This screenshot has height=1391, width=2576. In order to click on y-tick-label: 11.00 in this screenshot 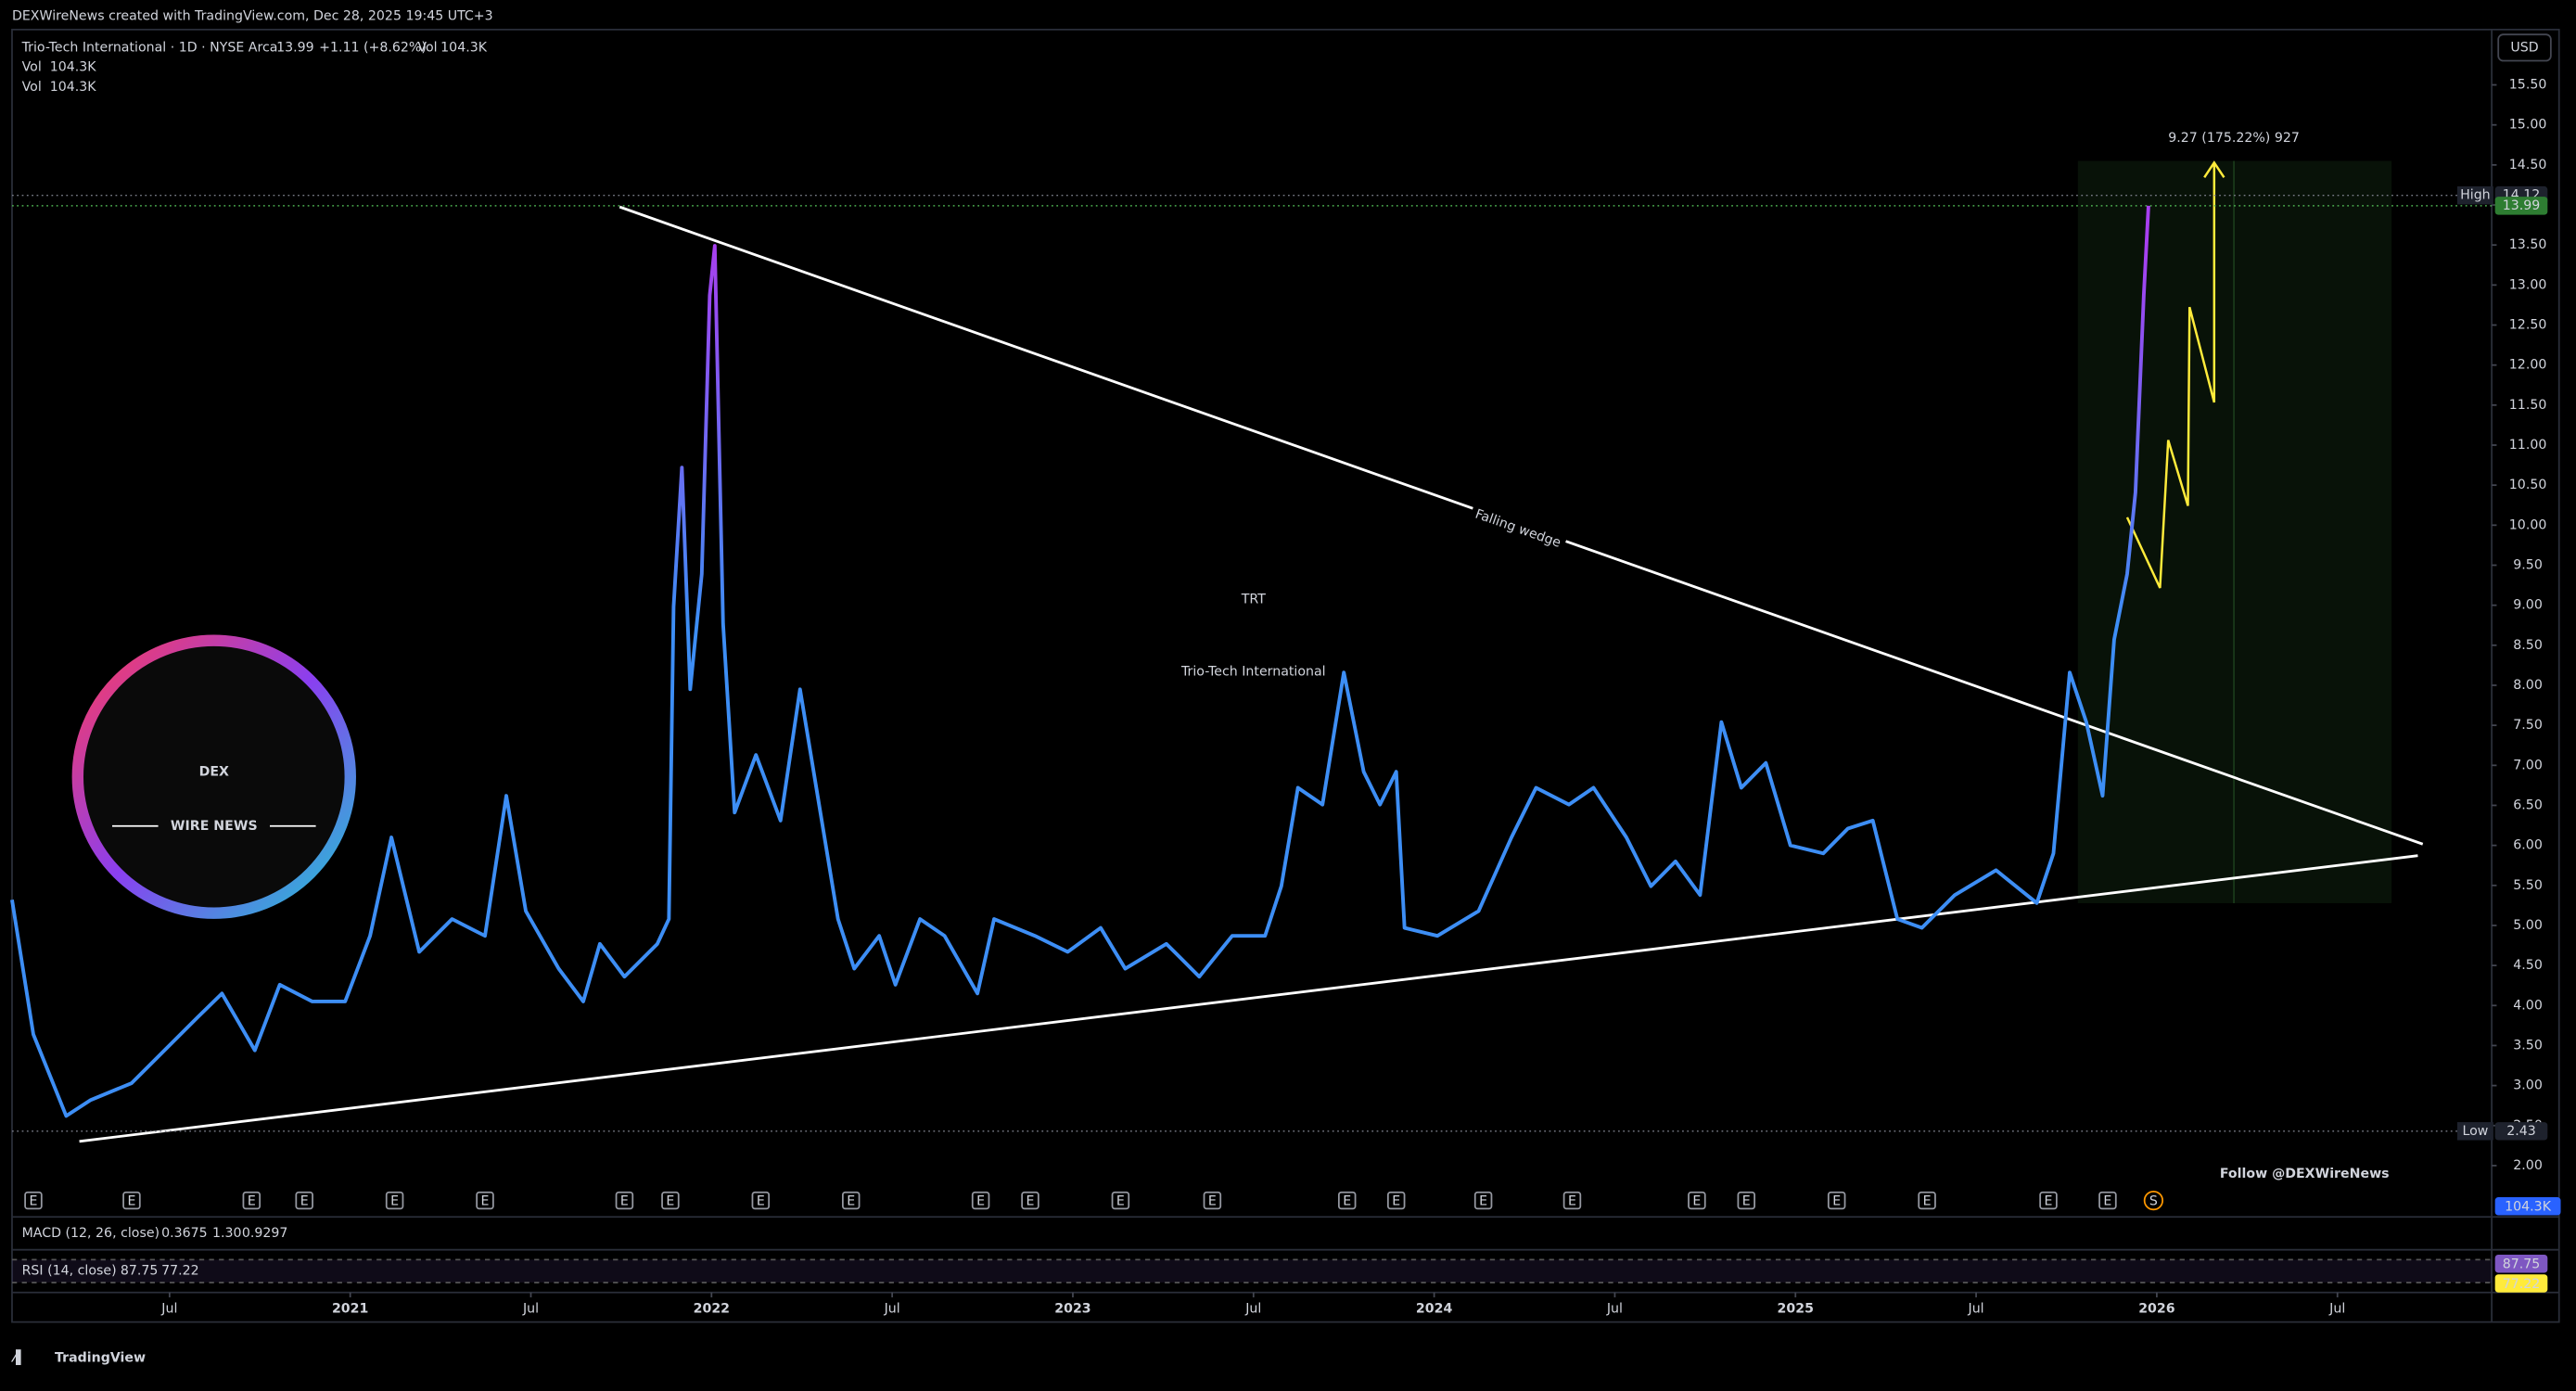, I will do `click(2528, 445)`.